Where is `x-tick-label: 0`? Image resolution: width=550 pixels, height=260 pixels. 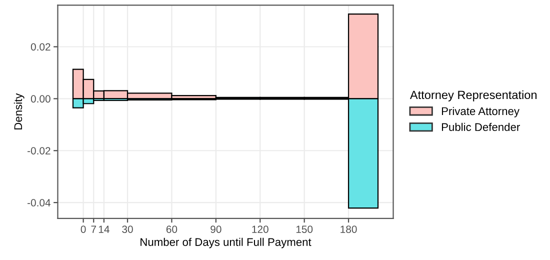
x-tick-label: 0 is located at coordinates (83, 229).